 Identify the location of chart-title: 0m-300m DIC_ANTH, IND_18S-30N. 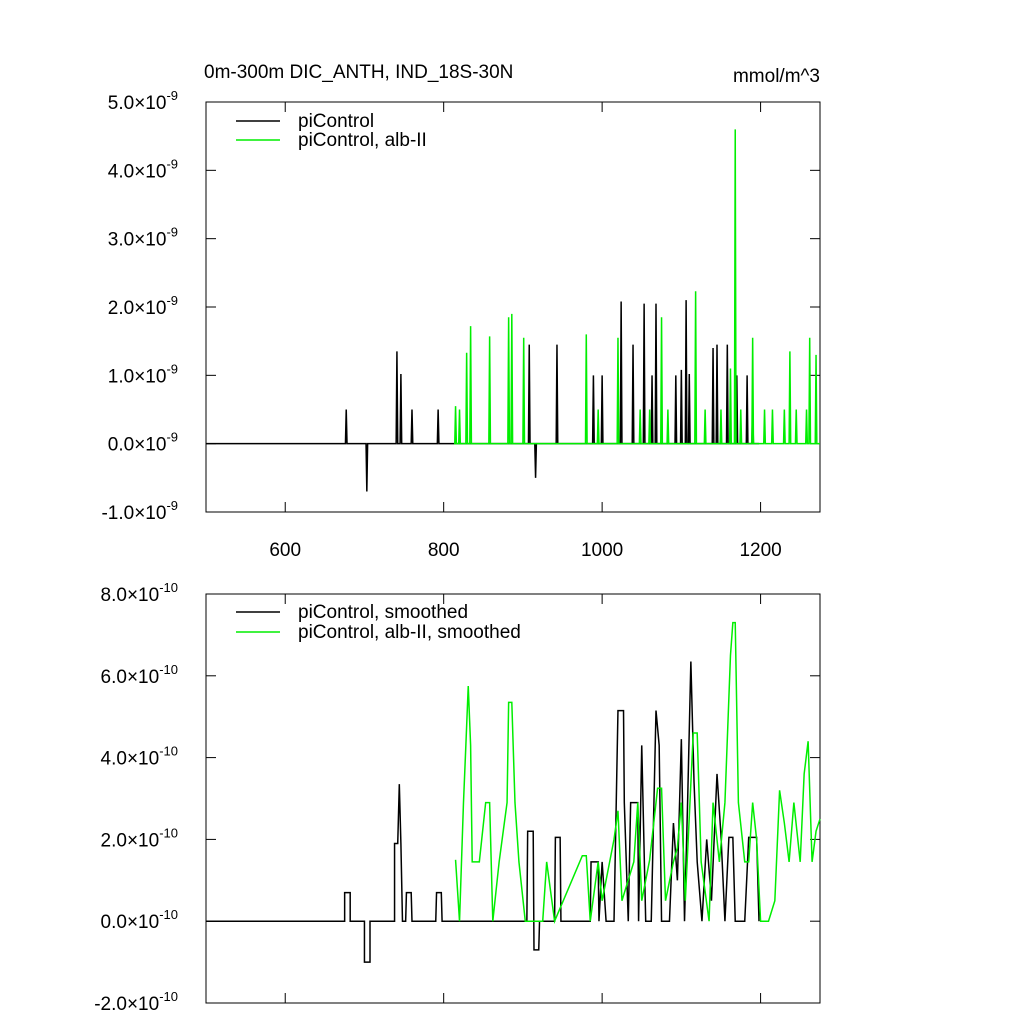
(358, 72).